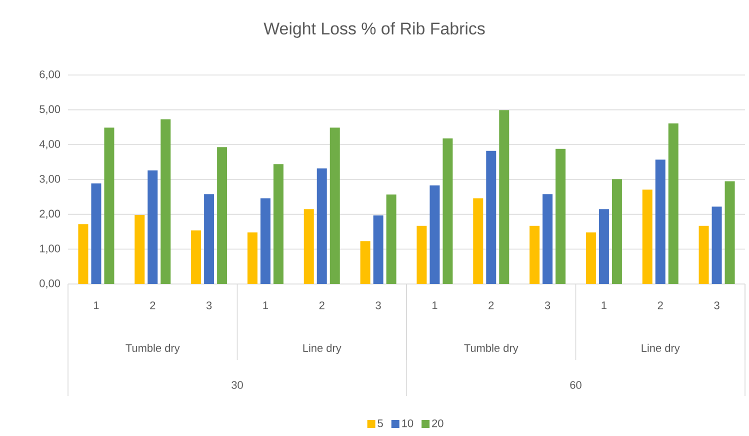 The height and width of the screenshot is (436, 749). I want to click on y-tick-label: 1,00, so click(50, 249).